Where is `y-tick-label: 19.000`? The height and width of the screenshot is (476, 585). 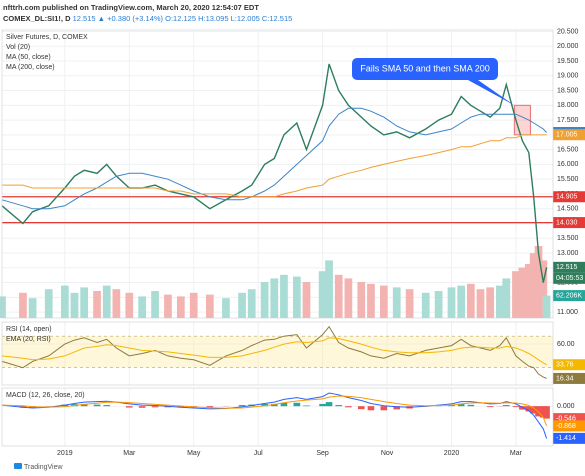
y-tick-label: 19.000 is located at coordinates (568, 76).